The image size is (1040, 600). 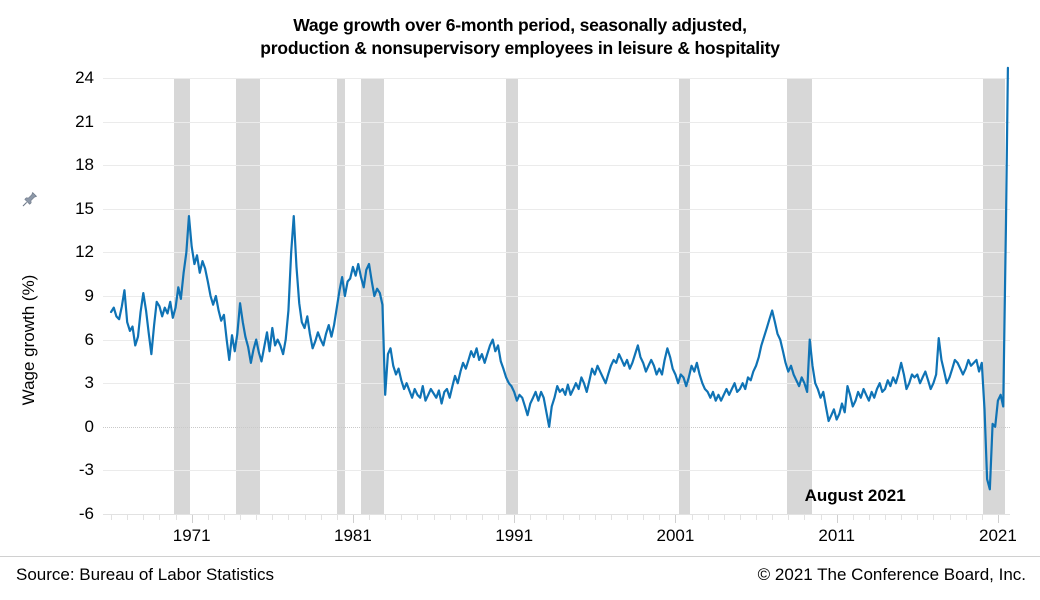 I want to click on y-tick-label: 18, so click(x=84, y=165).